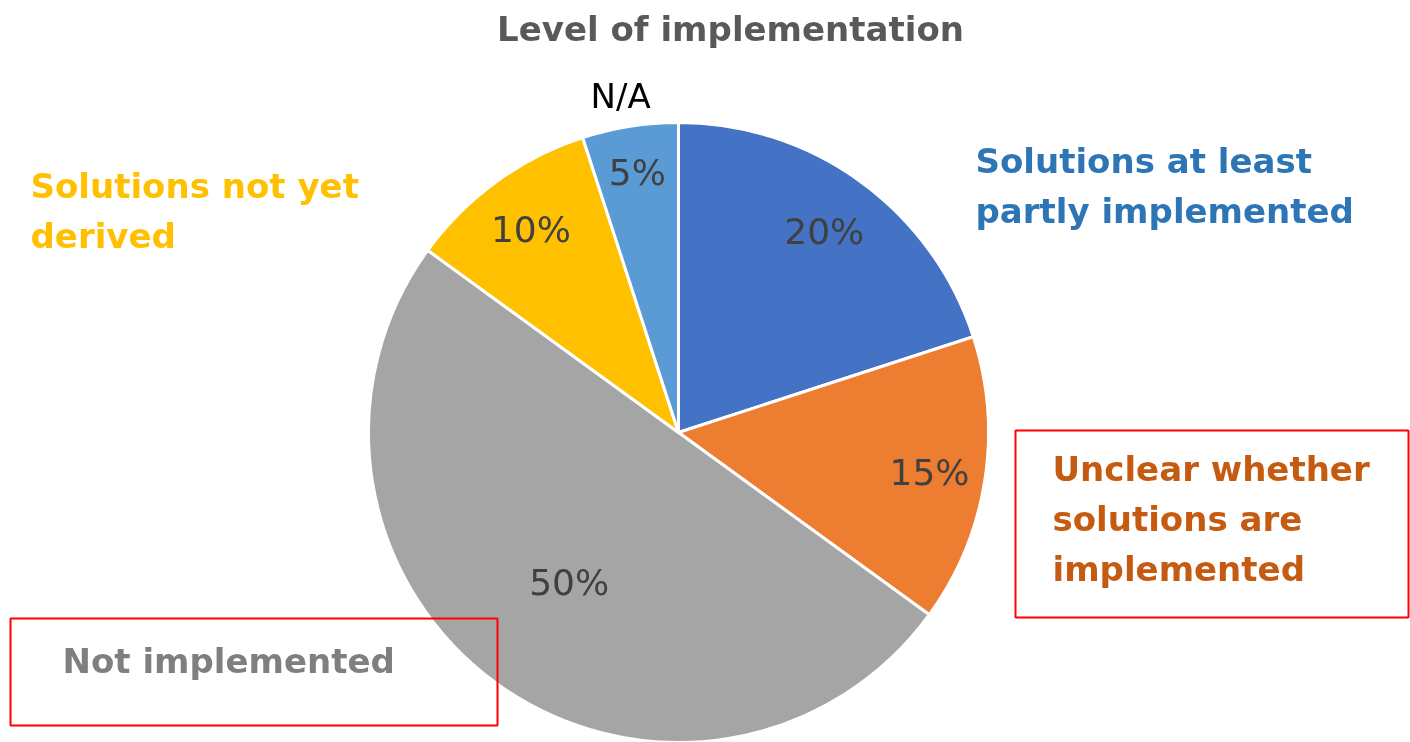 The height and width of the screenshot is (742, 1410). I want to click on data-label: 50%, so click(569, 583).